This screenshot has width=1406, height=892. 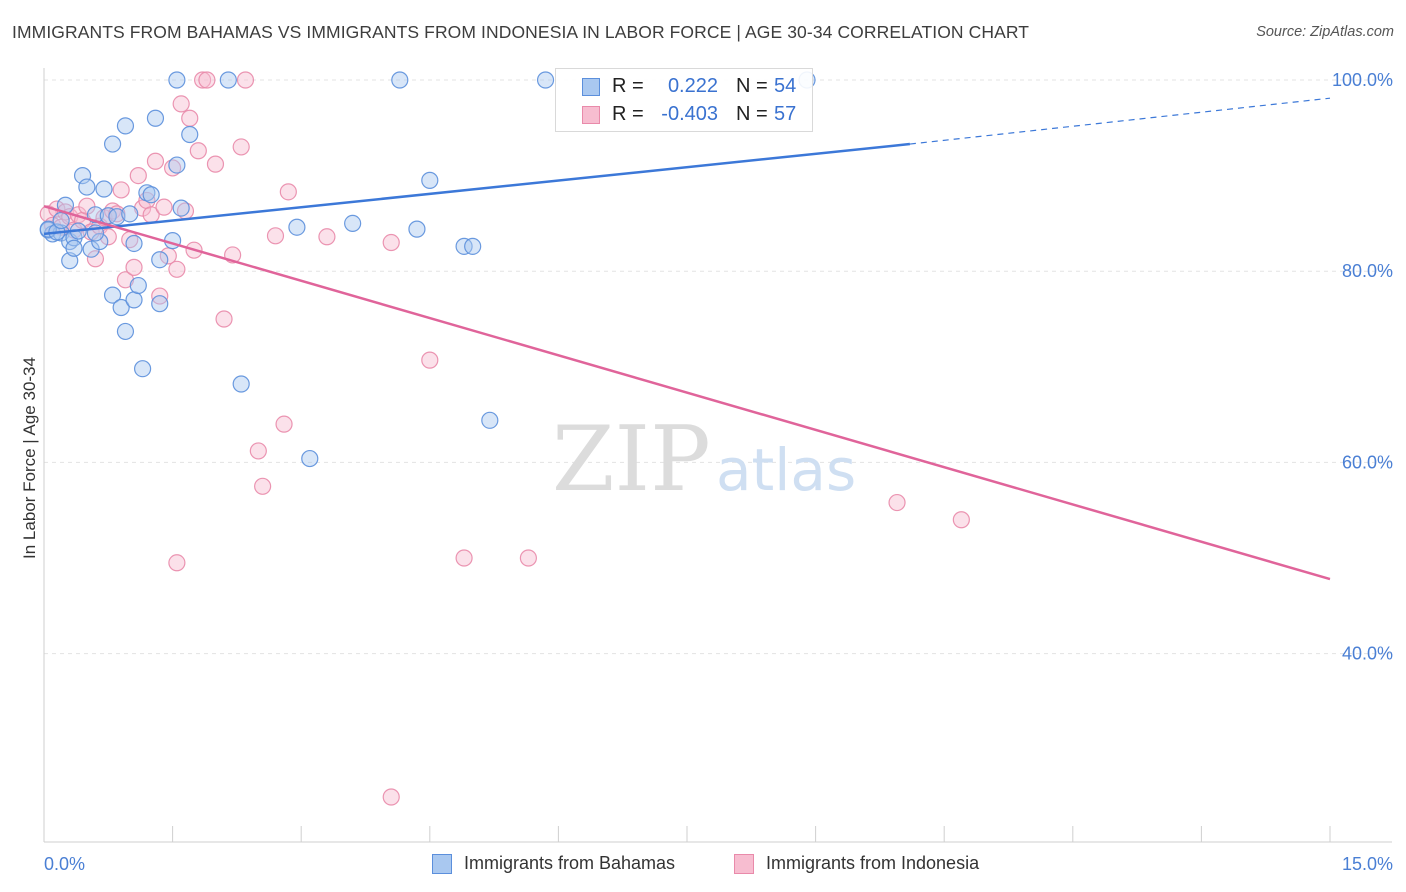 I want to click on indonesia-legend-swatch, so click(x=744, y=864).